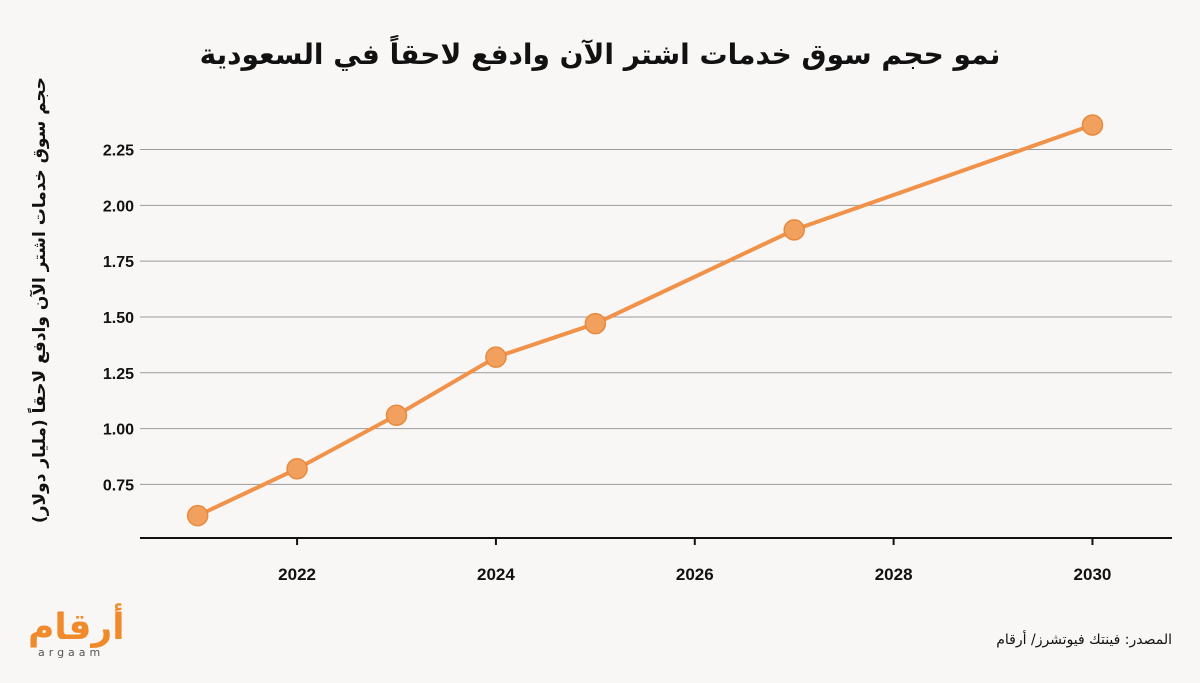  What do you see at coordinates (118, 374) in the screenshot?
I see `y-tick-label: 1.25` at bounding box center [118, 374].